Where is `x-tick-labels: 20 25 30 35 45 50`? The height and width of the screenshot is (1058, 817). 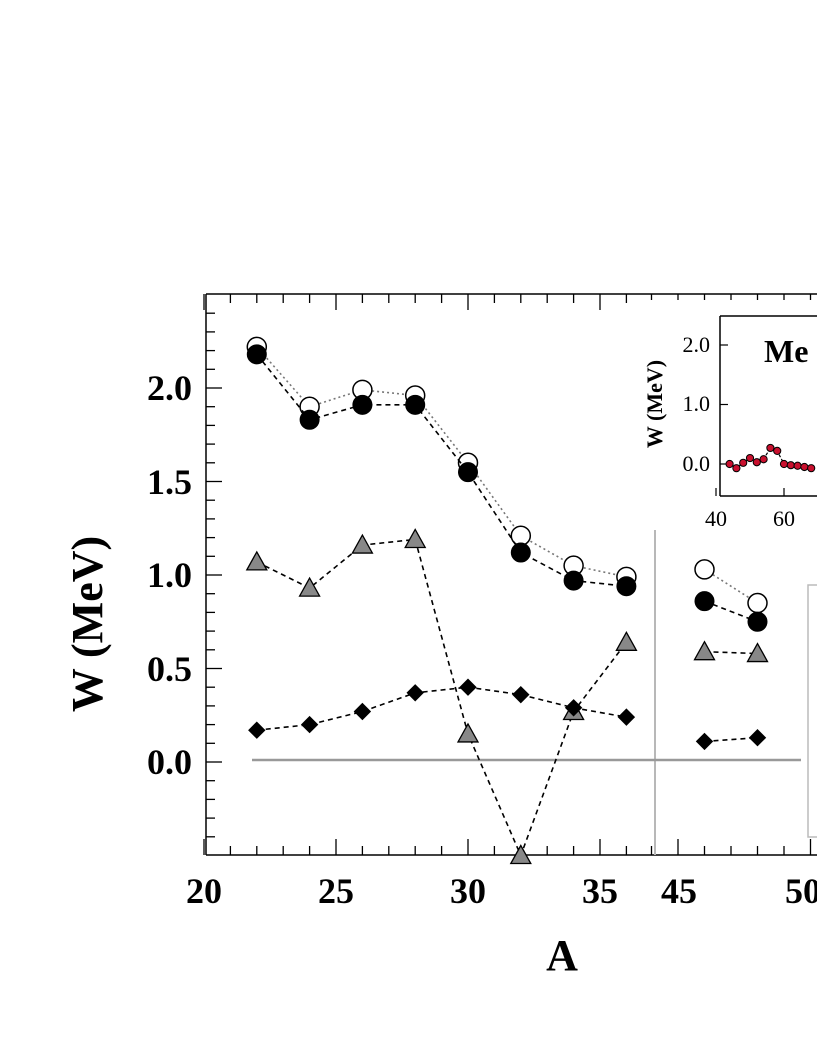
x-tick-labels: 20 25 30 35 45 50 is located at coordinates (501, 891).